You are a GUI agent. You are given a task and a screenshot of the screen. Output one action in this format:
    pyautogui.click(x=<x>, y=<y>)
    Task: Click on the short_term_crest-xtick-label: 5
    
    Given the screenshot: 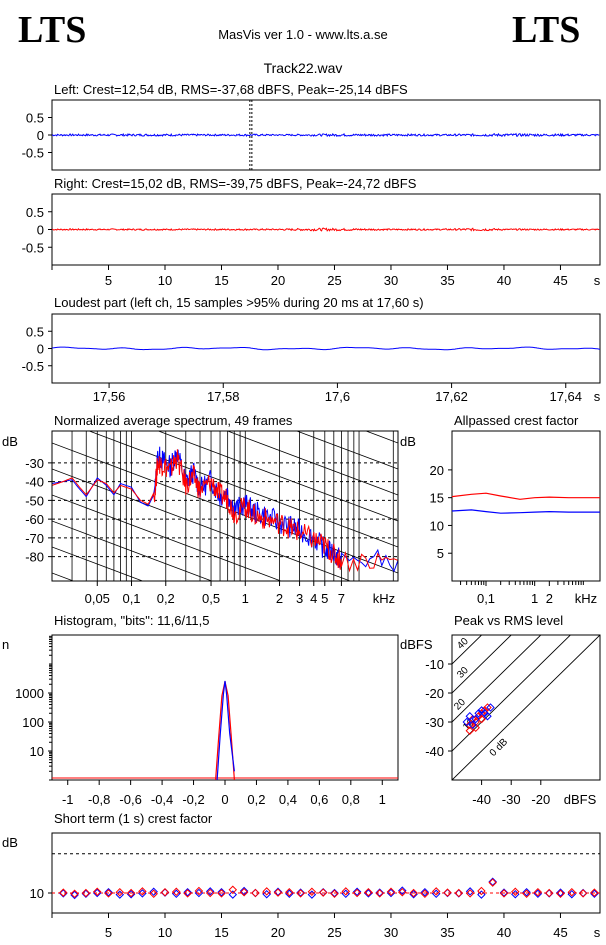 What is the action you would take?
    pyautogui.click(x=108, y=932)
    